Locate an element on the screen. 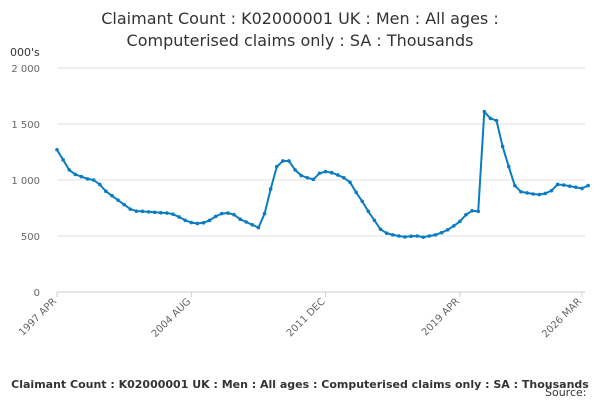  y-axis-label: 000's is located at coordinates (25, 52).